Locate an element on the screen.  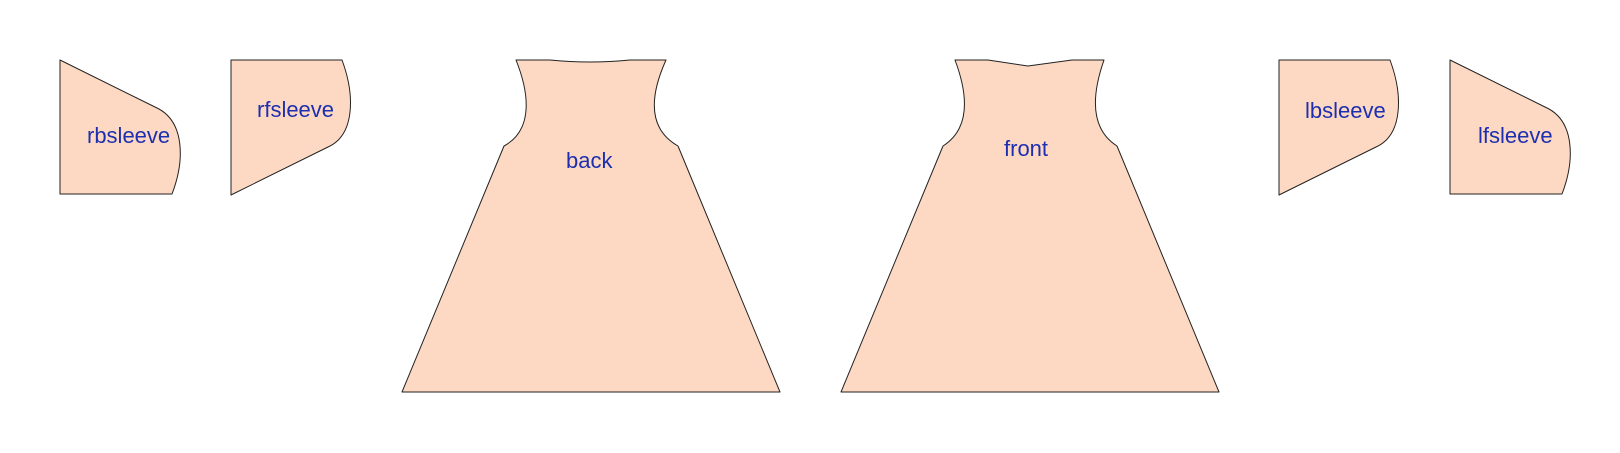
rbsleeve-outline is located at coordinates (120, 127).